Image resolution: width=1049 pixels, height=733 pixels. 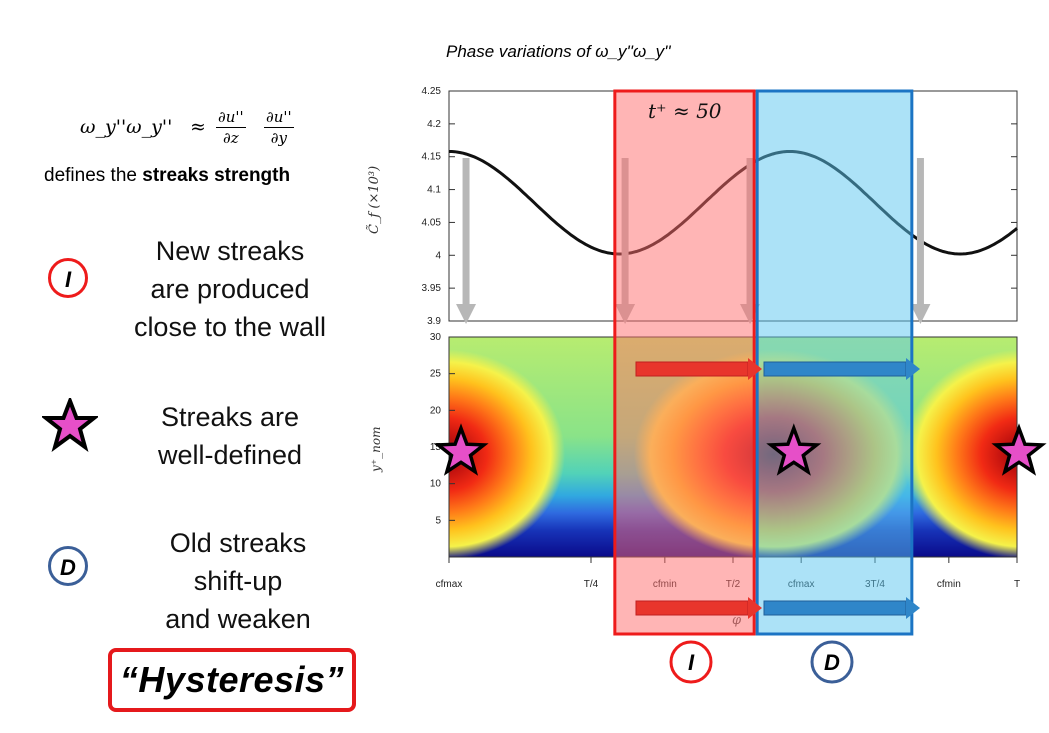 I want to click on heatmap-x-tick-label: T/4, so click(x=591, y=584).